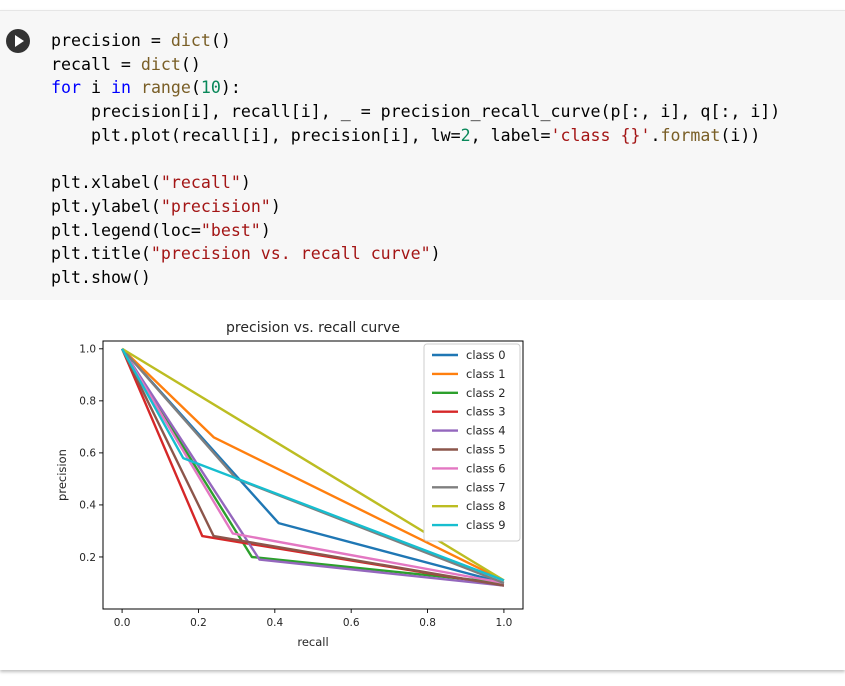  I want to click on code-token: for, so click(66, 88).